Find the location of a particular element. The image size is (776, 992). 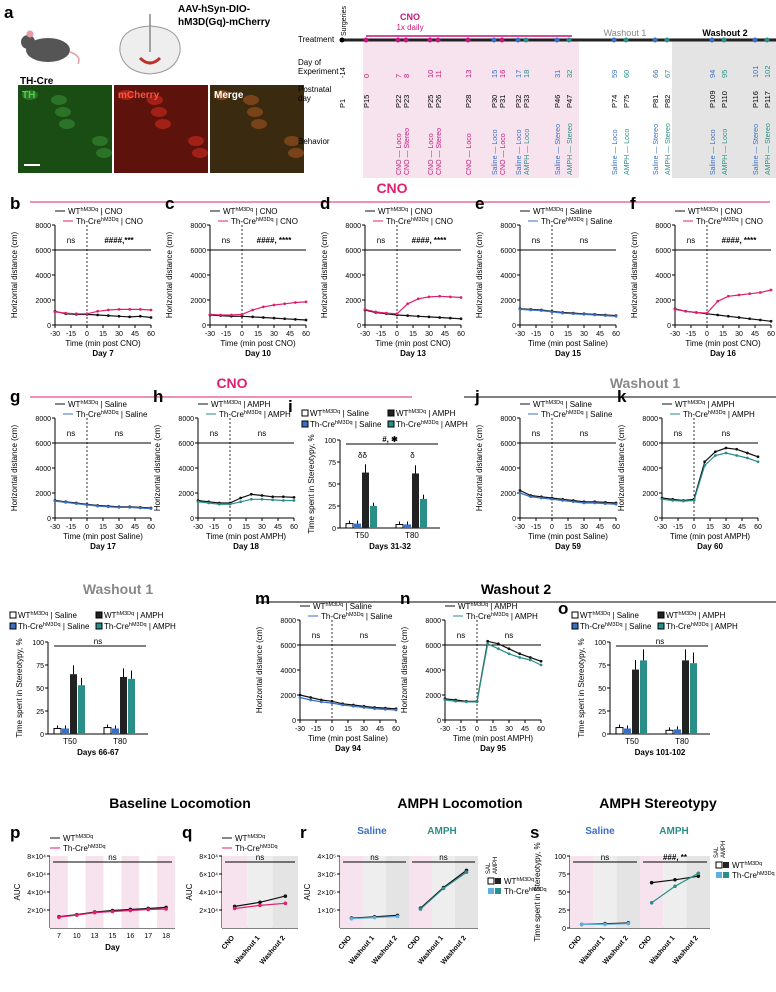

postnatal-day: P28 is located at coordinates (468, 101).